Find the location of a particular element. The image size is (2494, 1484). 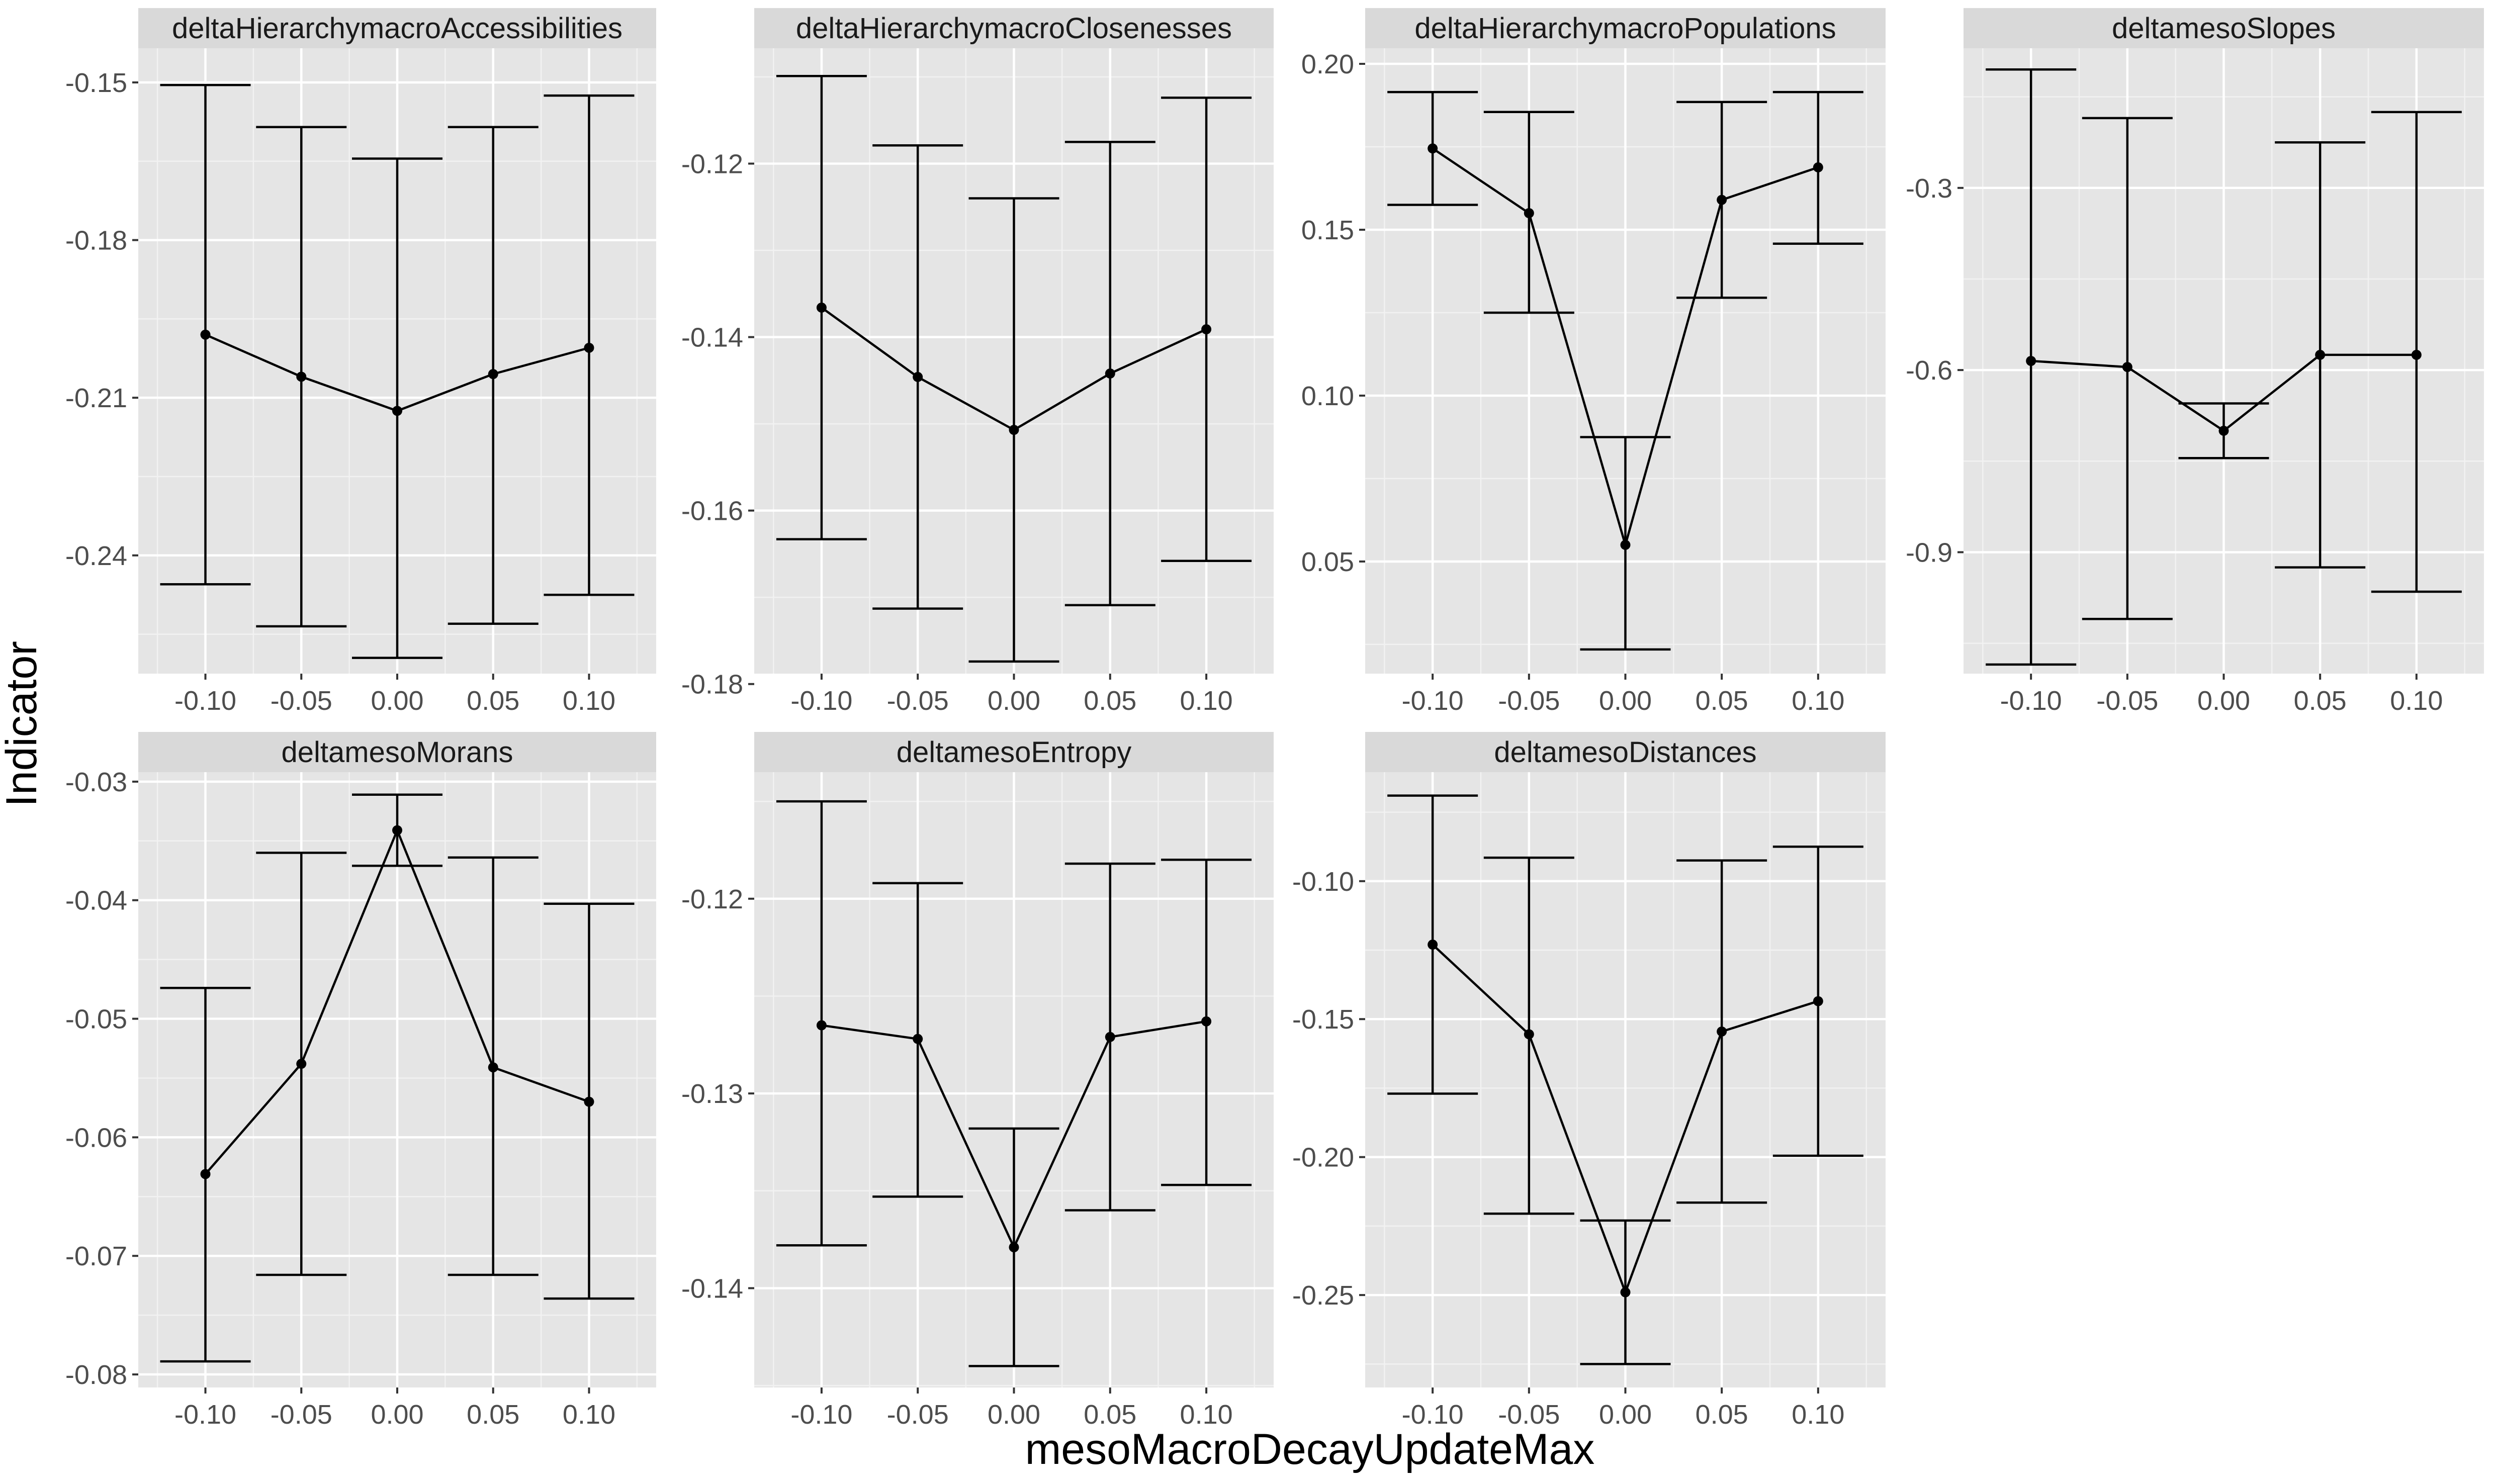

y-tick-label: -0.16 is located at coordinates (712, 511).